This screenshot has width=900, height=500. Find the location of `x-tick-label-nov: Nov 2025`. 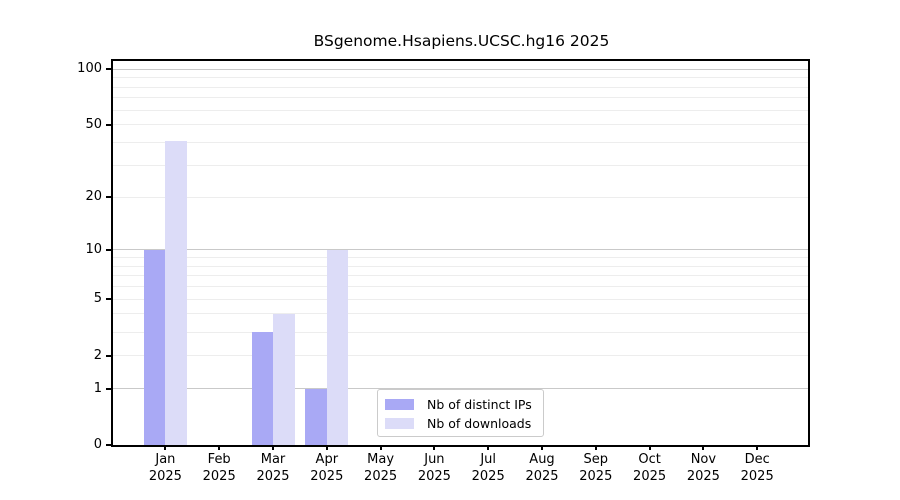

x-tick-label-nov: Nov 2025 is located at coordinates (703, 468).